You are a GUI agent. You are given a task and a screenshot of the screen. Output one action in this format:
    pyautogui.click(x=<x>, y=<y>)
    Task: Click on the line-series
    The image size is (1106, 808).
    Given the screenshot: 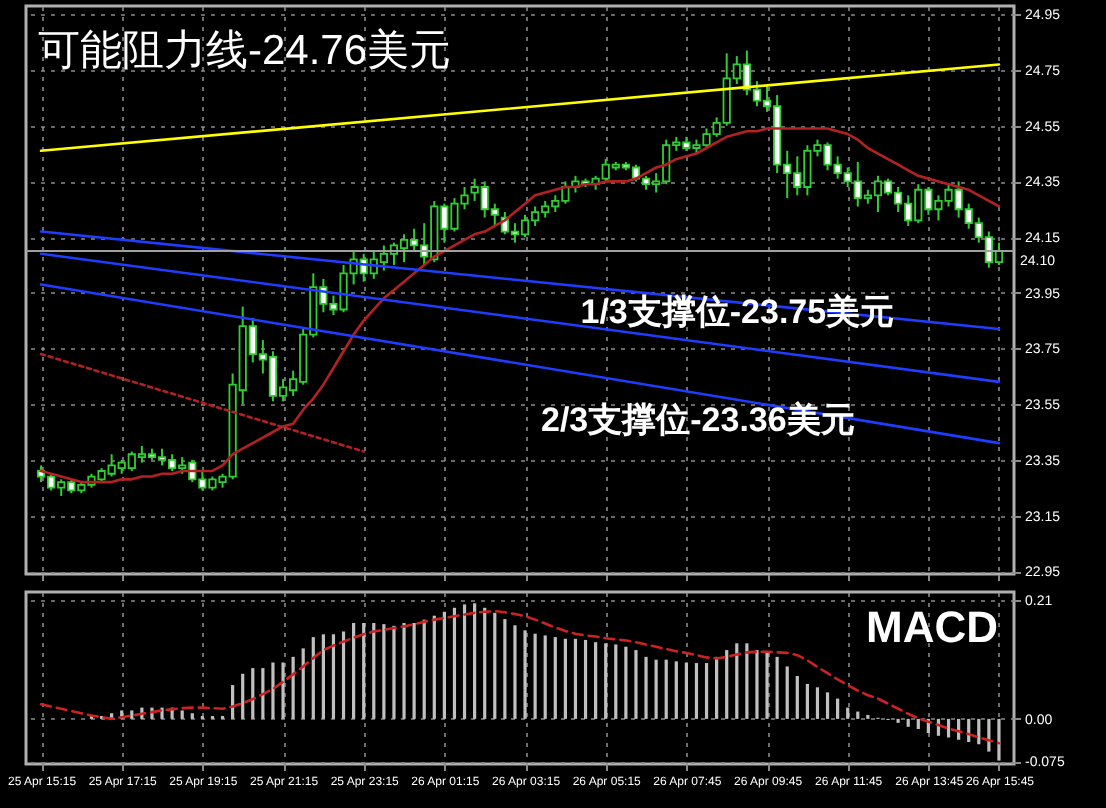 What is the action you would take?
    pyautogui.click(x=520, y=677)
    